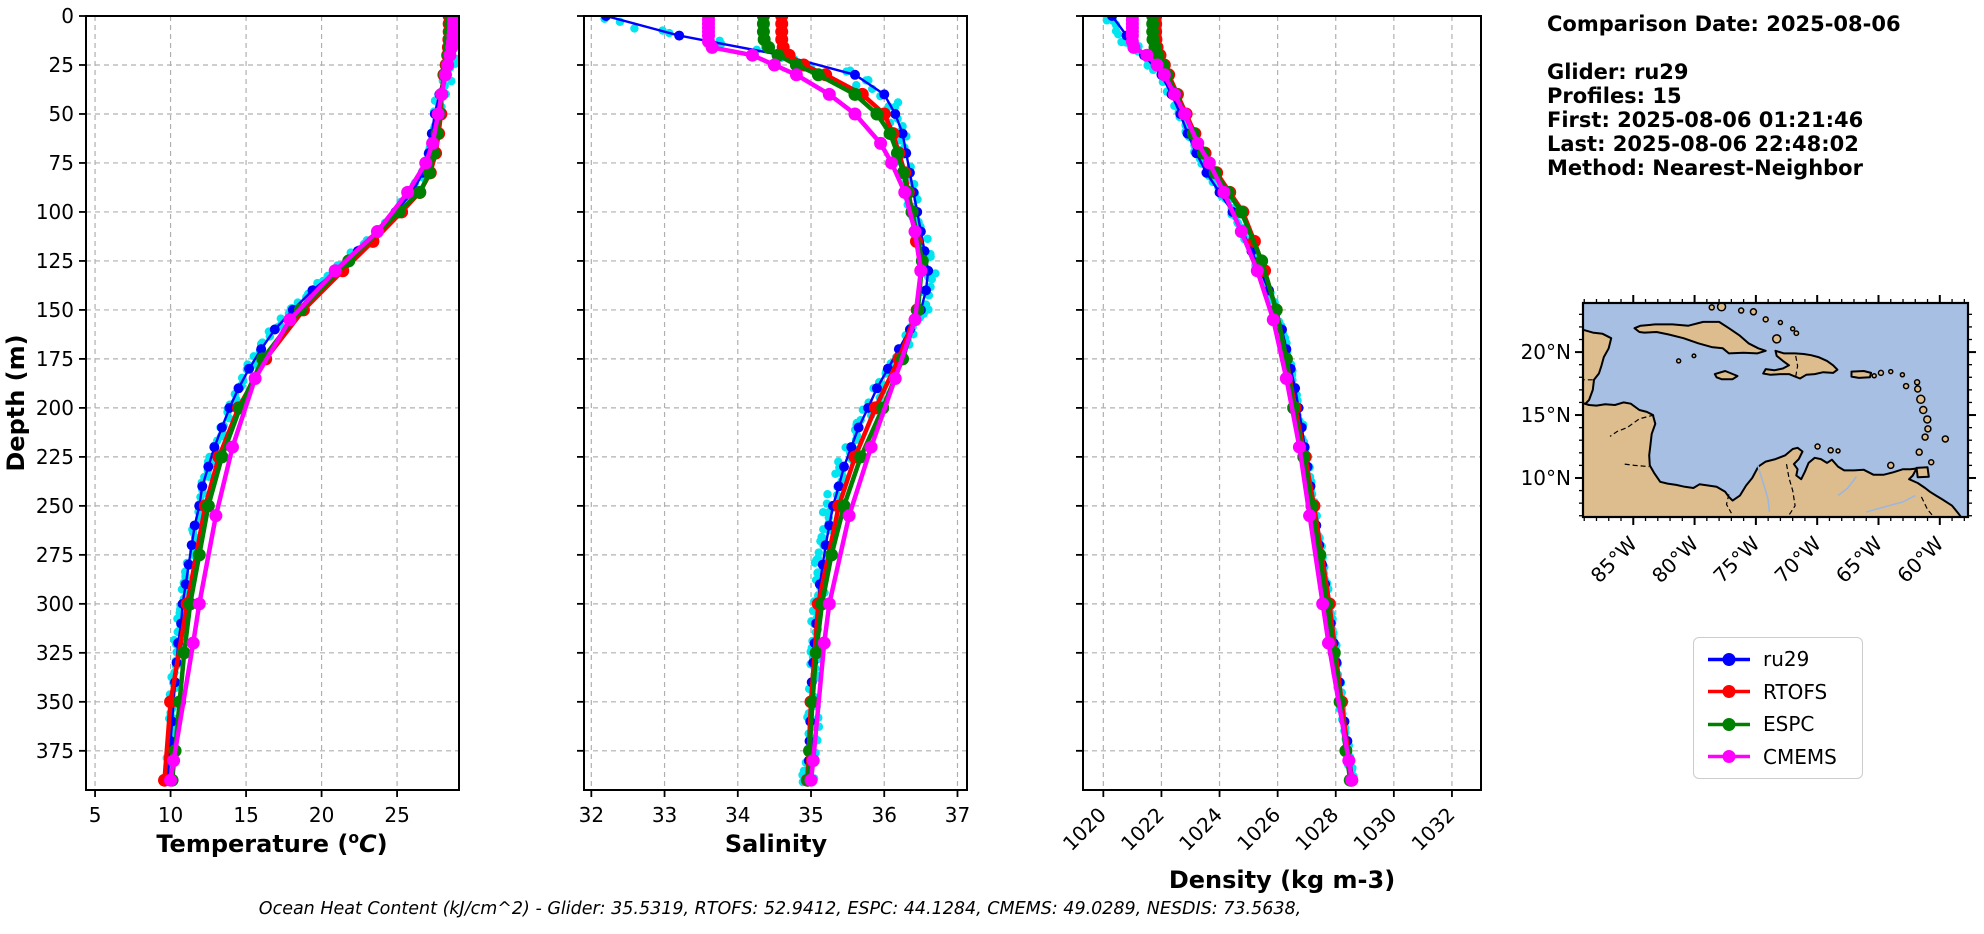  I want to click on y-tick-label: 300, so click(55, 604).